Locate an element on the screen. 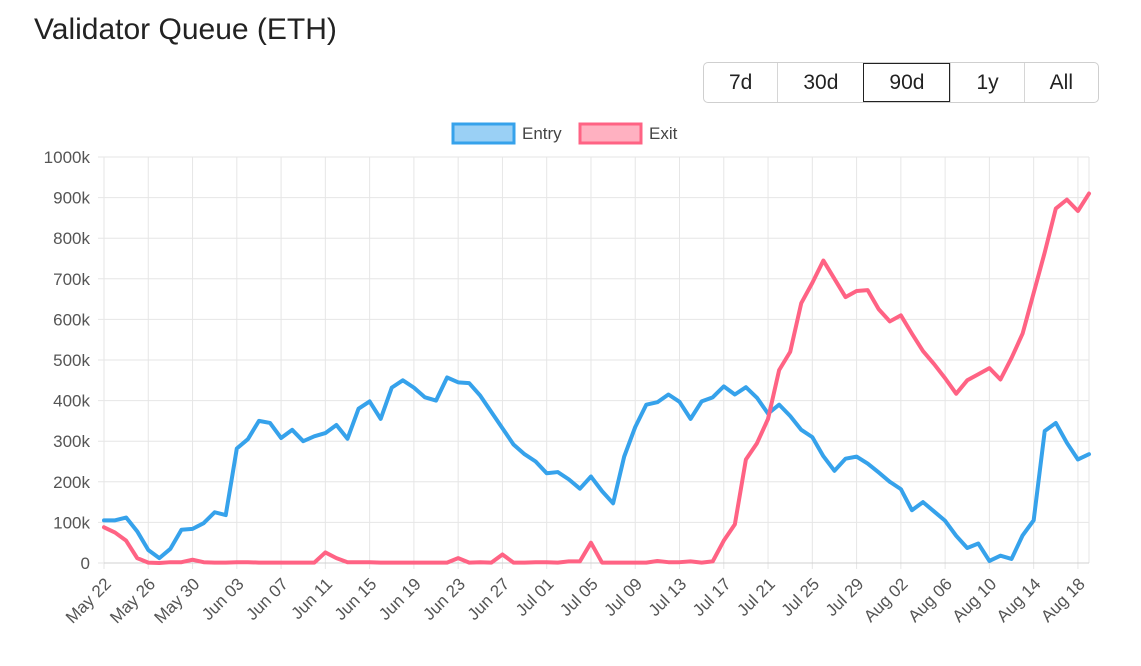 The height and width of the screenshot is (666, 1141). x-tick-label: Jun 27 is located at coordinates (489, 599).